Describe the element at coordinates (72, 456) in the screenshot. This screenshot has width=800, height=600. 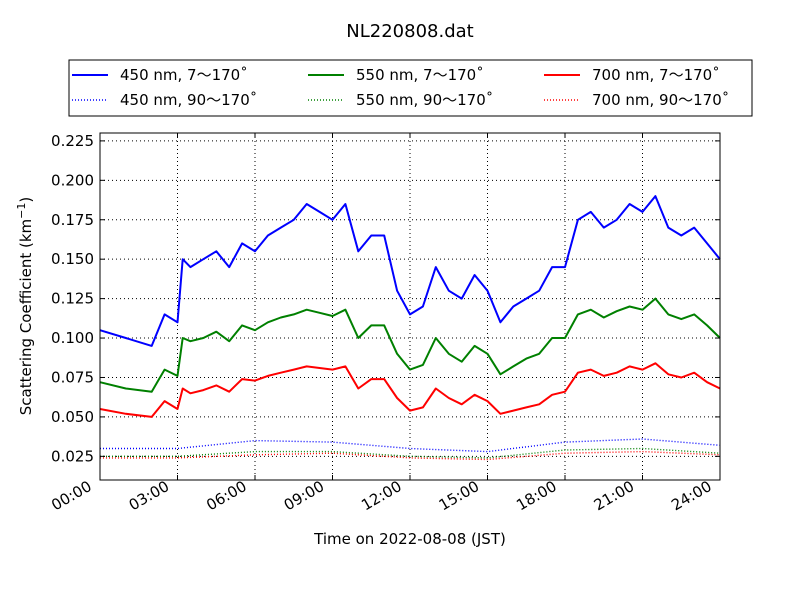
I see `y-tick-label: 0.025` at that location.